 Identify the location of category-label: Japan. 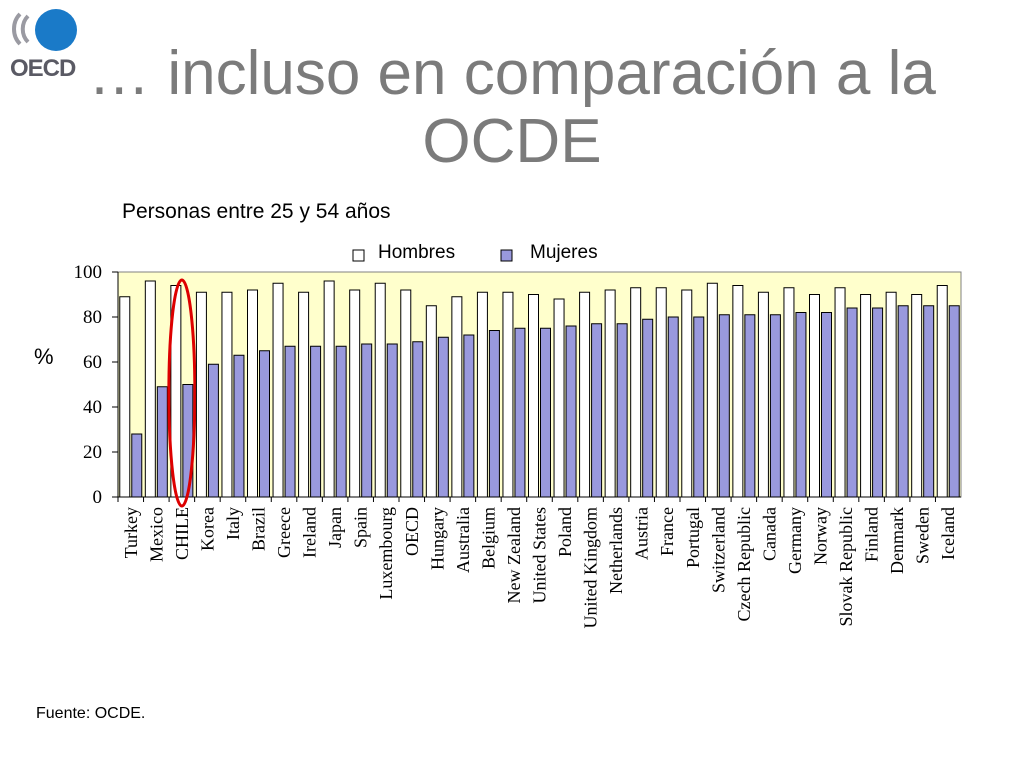
(335, 527).